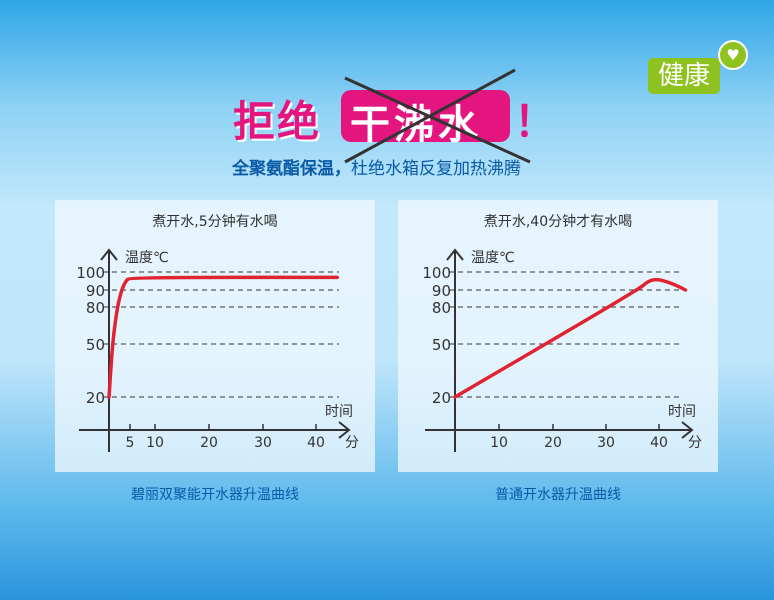  Describe the element at coordinates (558, 221) in the screenshot. I see `chart-title: 煮开水,40分钟才有水喝` at that location.